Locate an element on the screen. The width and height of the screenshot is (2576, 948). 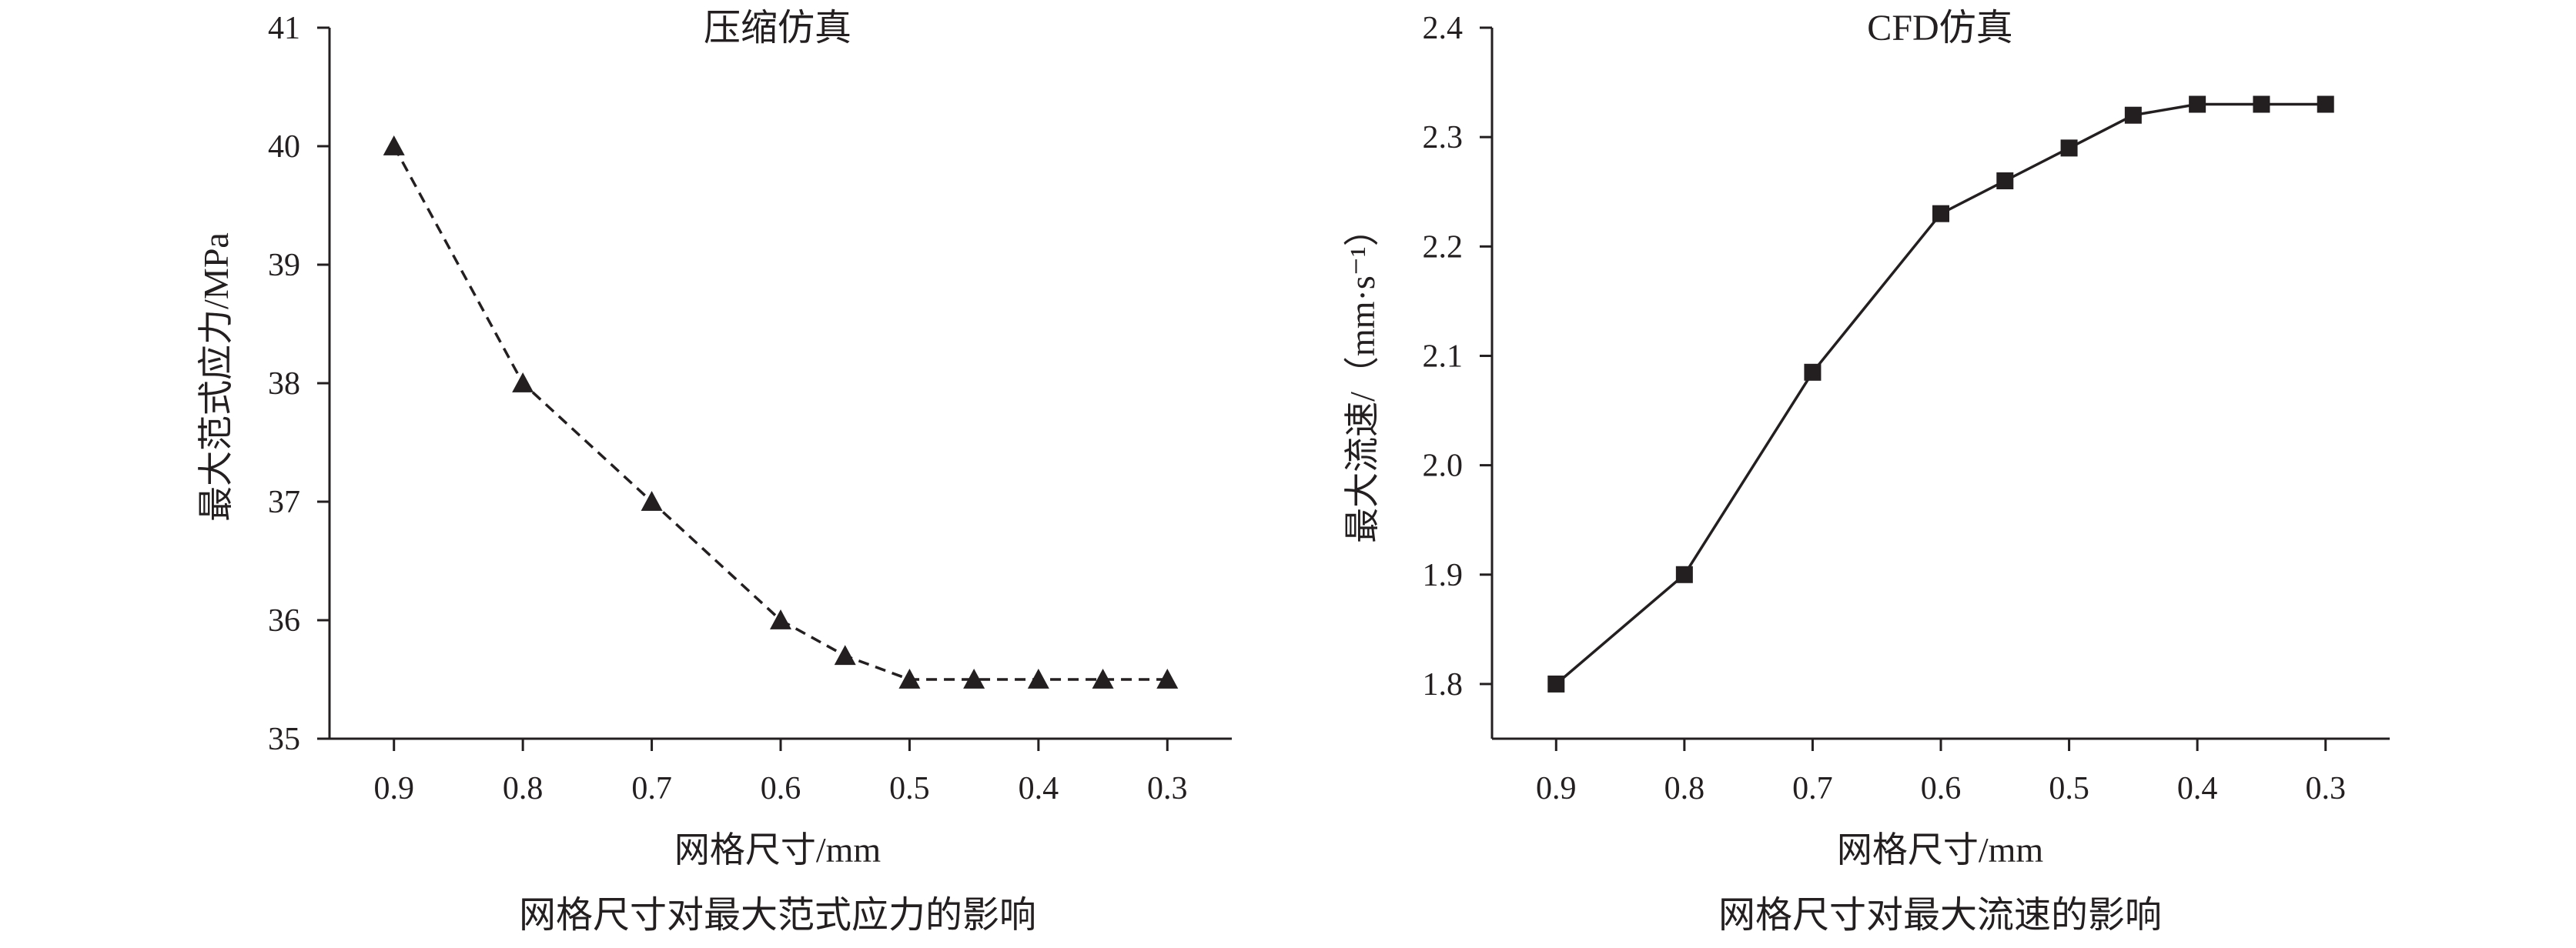
y-tick-label: 37 is located at coordinates (284, 502).